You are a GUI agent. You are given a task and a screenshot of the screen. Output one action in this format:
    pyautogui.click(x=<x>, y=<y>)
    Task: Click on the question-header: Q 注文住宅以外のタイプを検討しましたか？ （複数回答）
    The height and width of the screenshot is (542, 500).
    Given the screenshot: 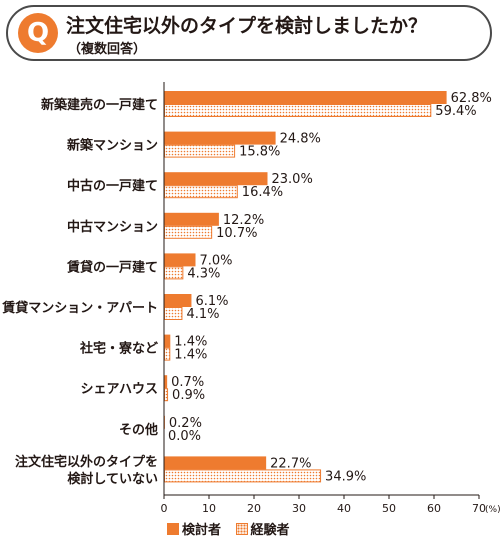 What is the action you would take?
    pyautogui.click(x=249, y=33)
    